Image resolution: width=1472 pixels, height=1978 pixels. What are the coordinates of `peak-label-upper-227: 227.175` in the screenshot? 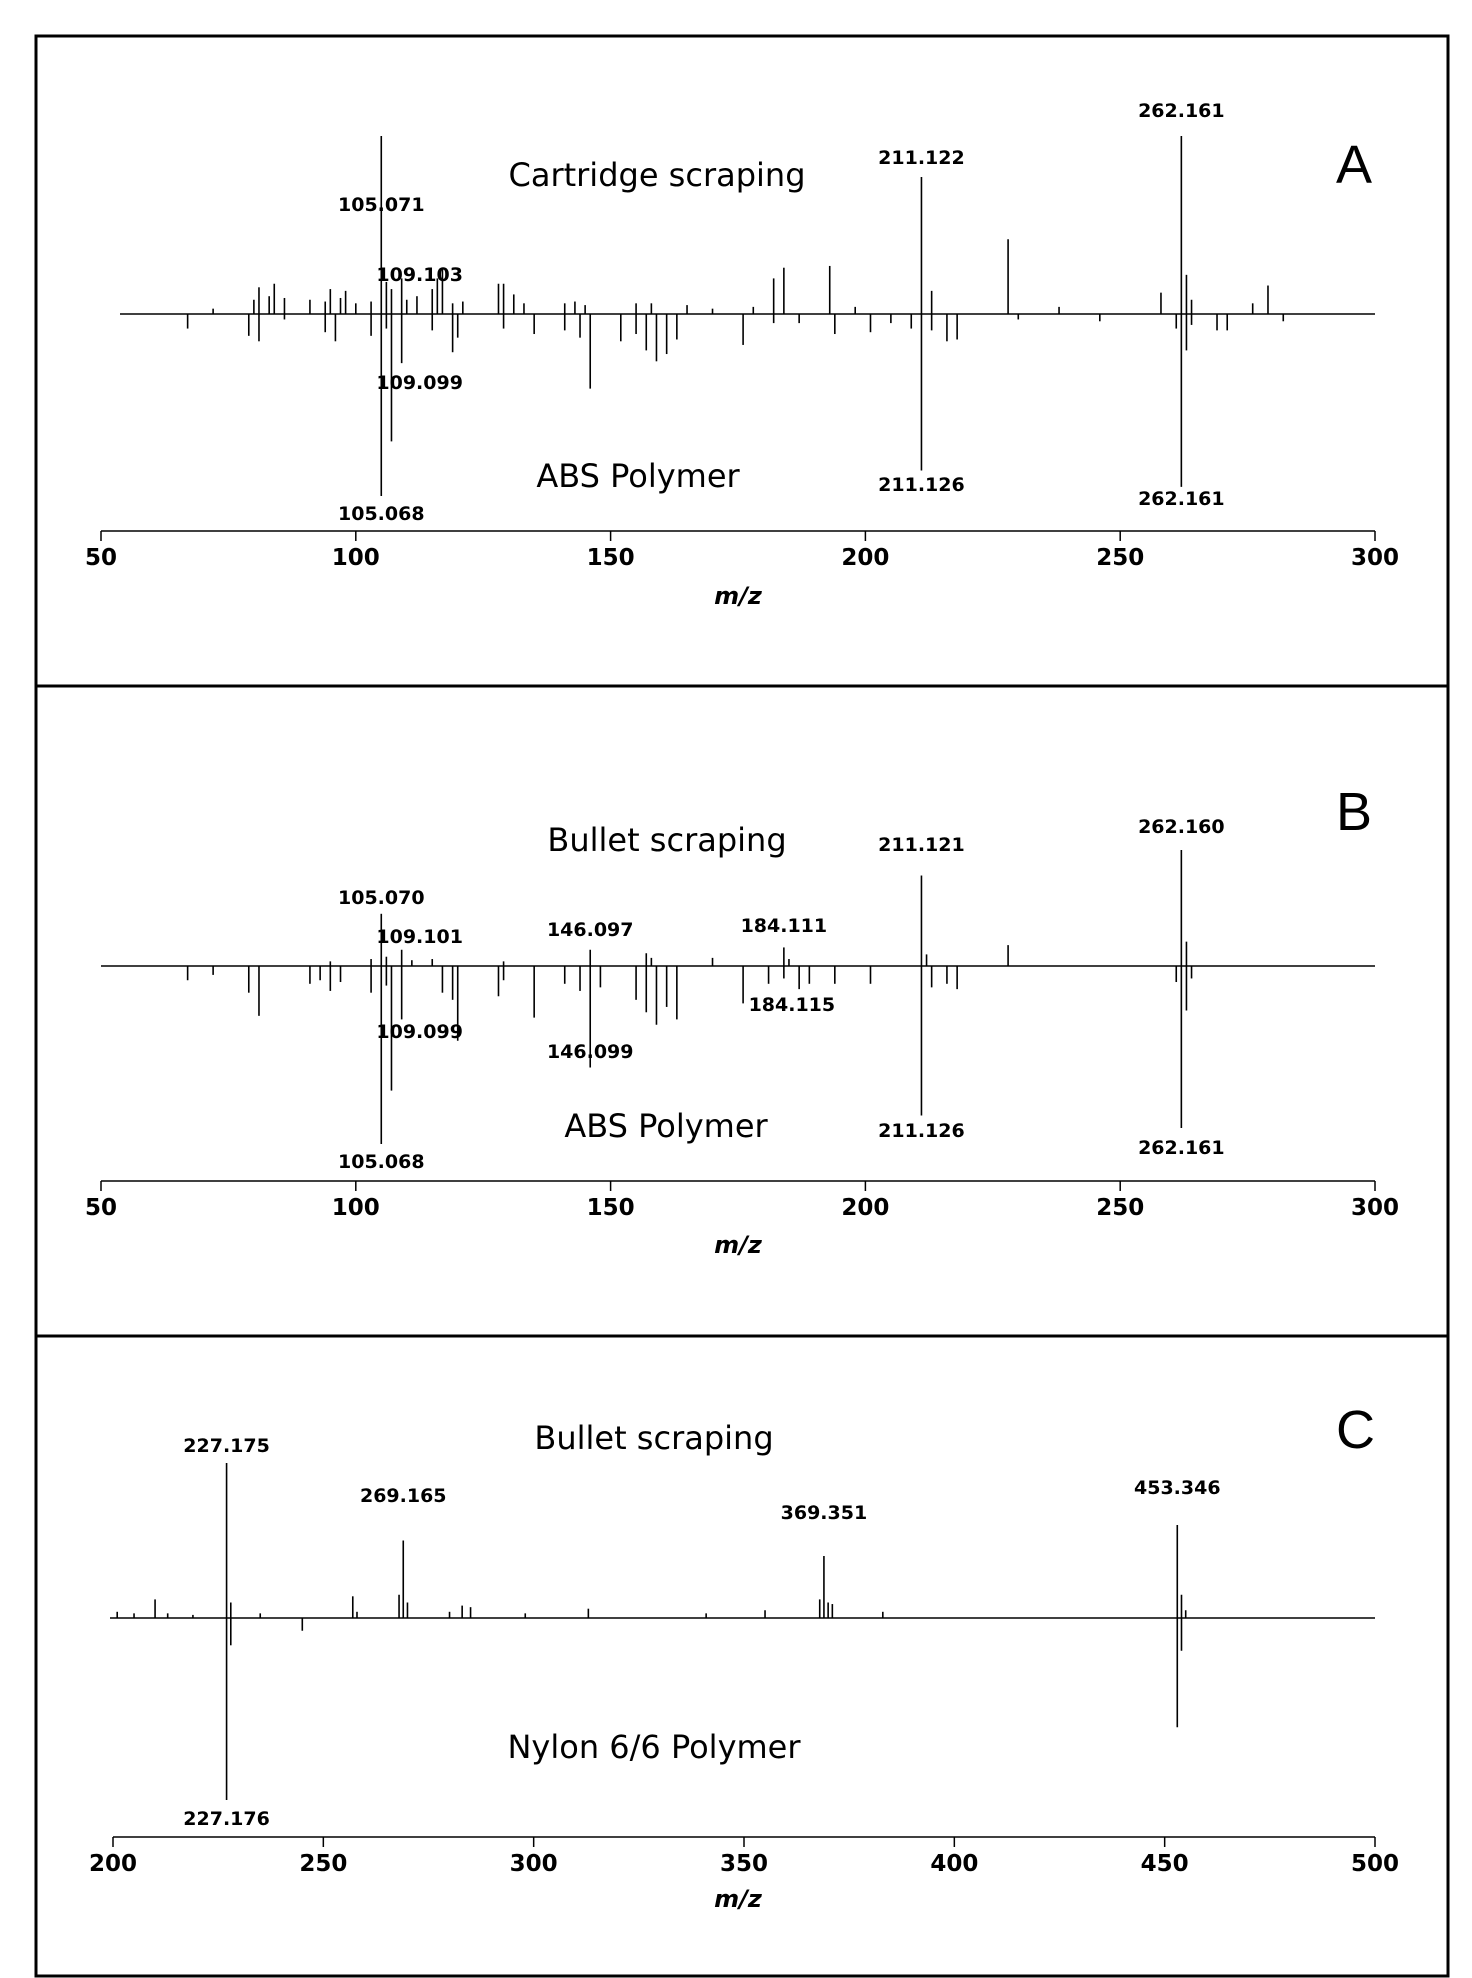 It's located at (226, 1446).